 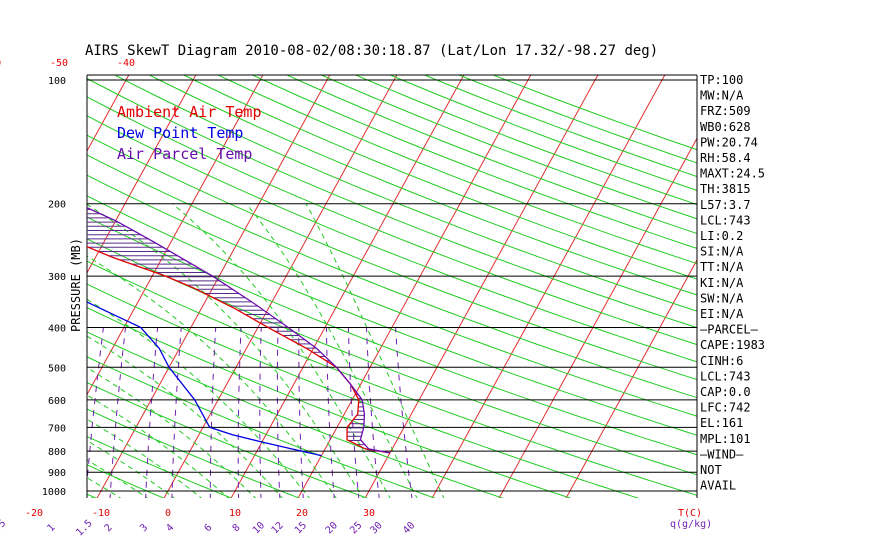 I want to click on top-temp-tick-label: -50, so click(x=59, y=63).